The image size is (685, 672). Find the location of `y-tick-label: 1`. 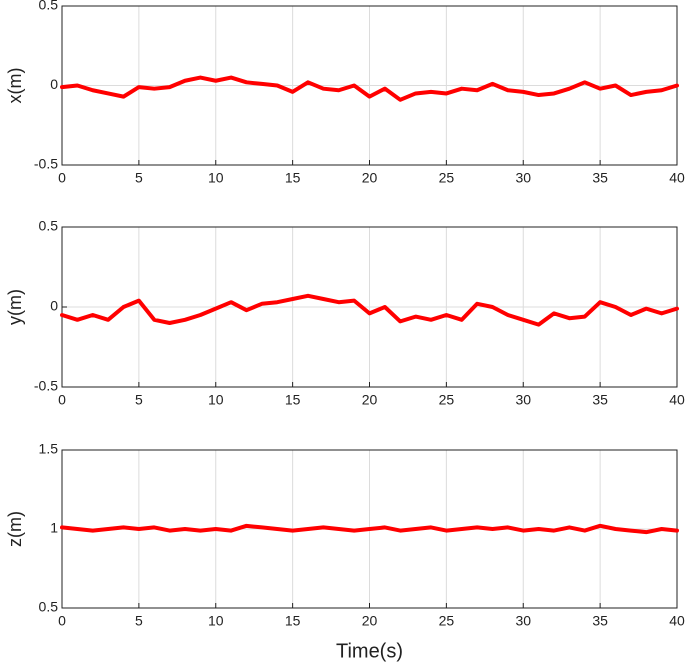

y-tick-label: 1 is located at coordinates (54, 528).